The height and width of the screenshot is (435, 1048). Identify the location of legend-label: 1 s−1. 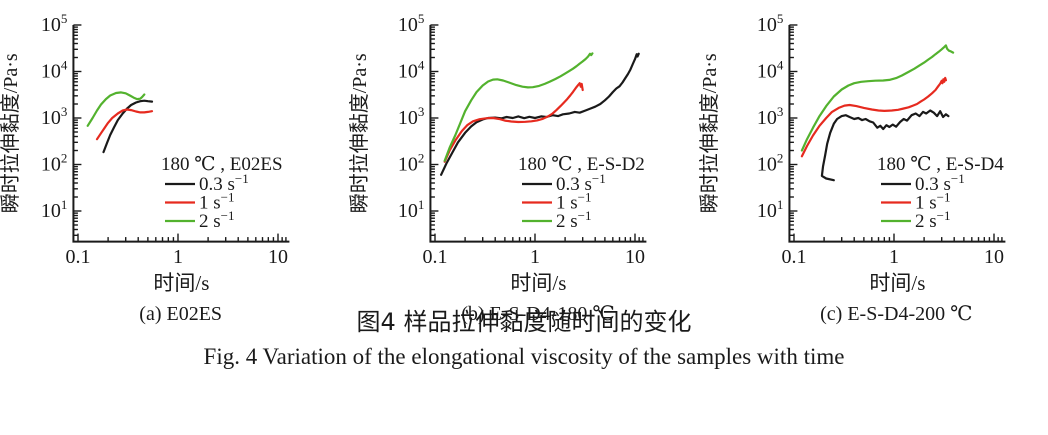
(574, 202).